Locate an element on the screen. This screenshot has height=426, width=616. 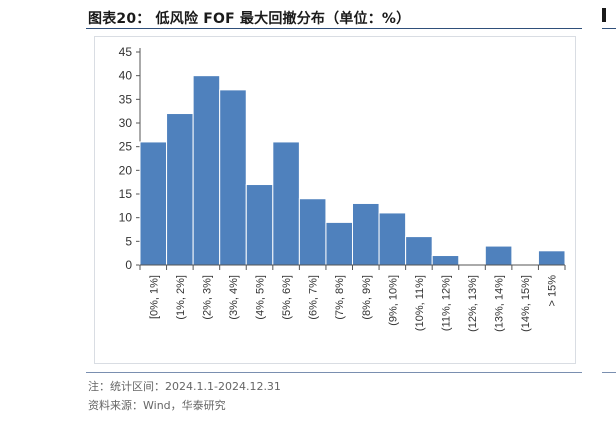
y-tick-label: 30 is located at coordinates (126, 123).